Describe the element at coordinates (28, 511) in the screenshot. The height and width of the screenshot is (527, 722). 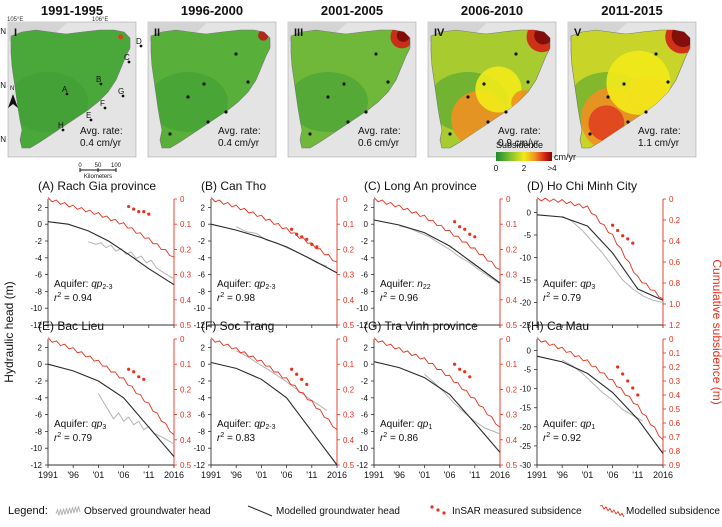
I see `legend-title: Legend:` at that location.